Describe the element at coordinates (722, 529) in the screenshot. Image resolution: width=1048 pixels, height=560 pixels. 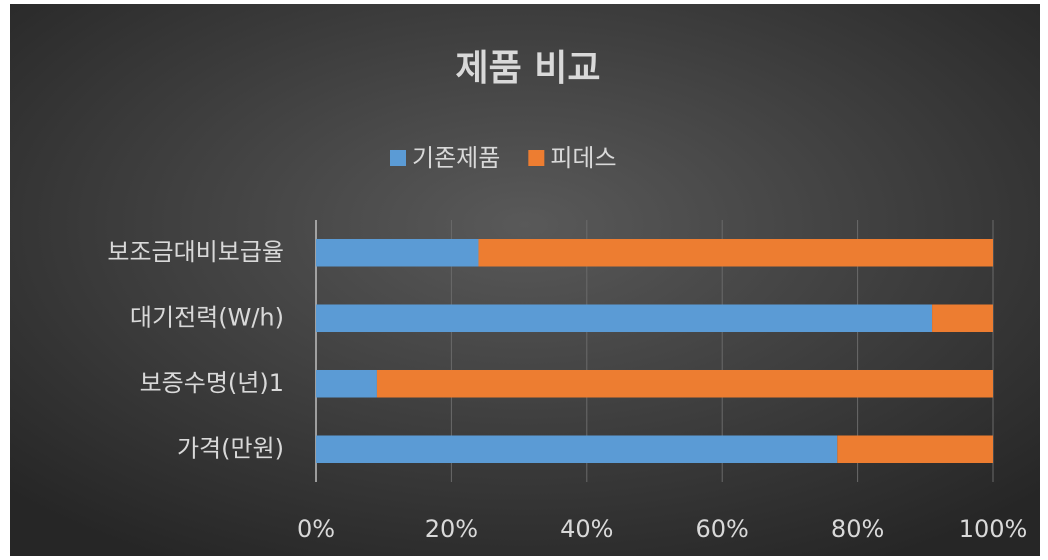
I see `x-tick-label: 60%` at that location.